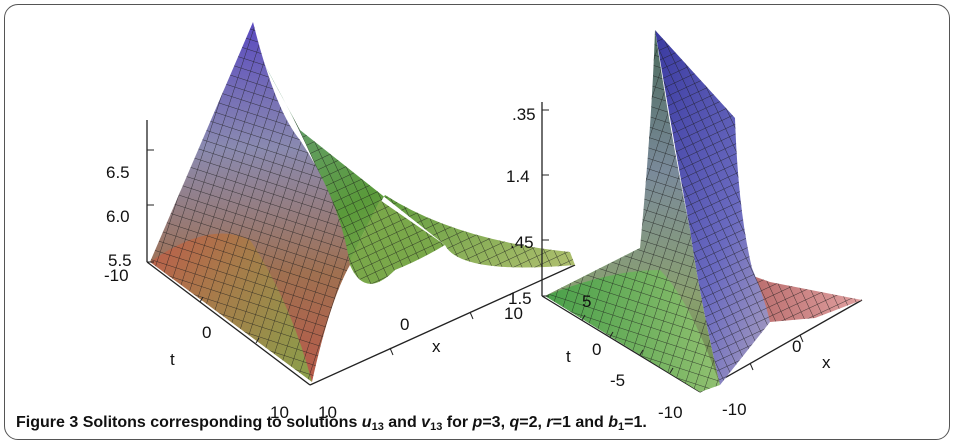  I want to click on v13-z-tick-.35: .35, so click(524, 114).